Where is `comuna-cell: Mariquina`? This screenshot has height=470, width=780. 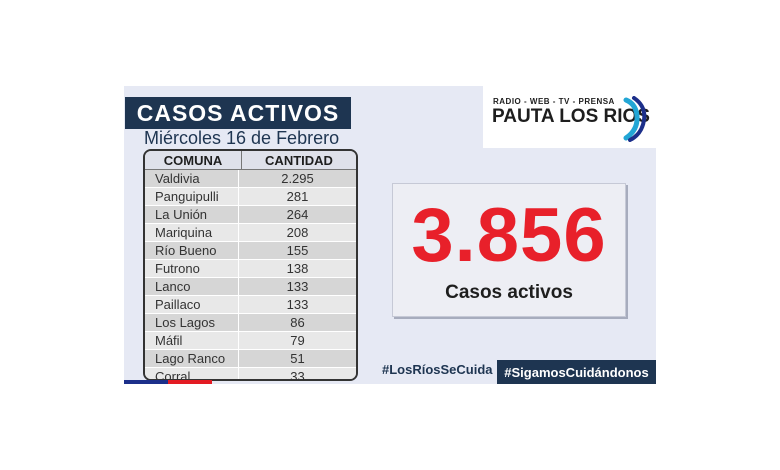 comuna-cell: Mariquina is located at coordinates (192, 232).